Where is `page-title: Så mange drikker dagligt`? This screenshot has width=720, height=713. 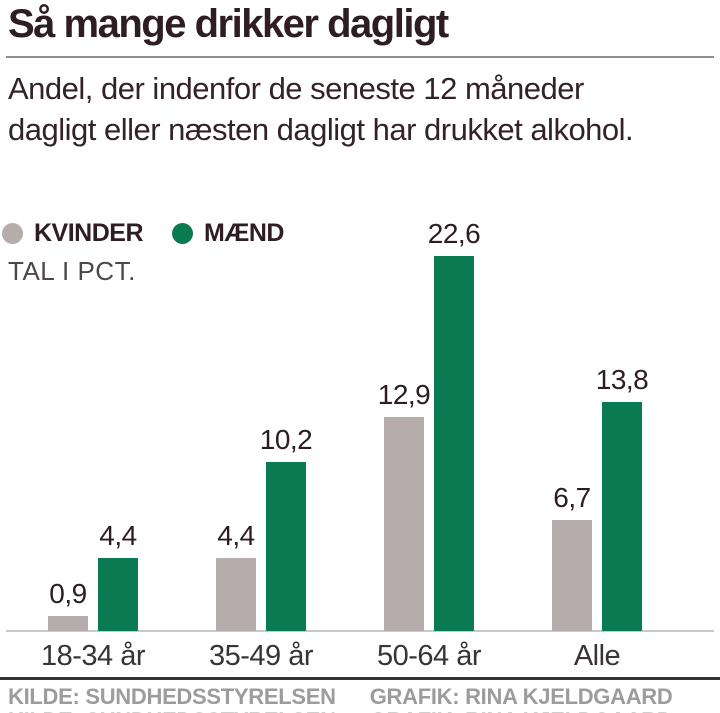
page-title: Så mange drikker dagligt is located at coordinates (228, 24).